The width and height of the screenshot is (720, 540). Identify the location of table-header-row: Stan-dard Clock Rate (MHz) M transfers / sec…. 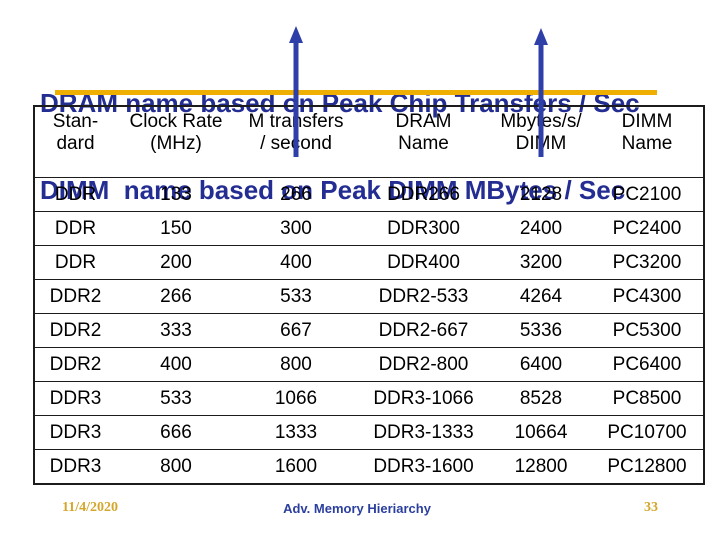
(369, 142).